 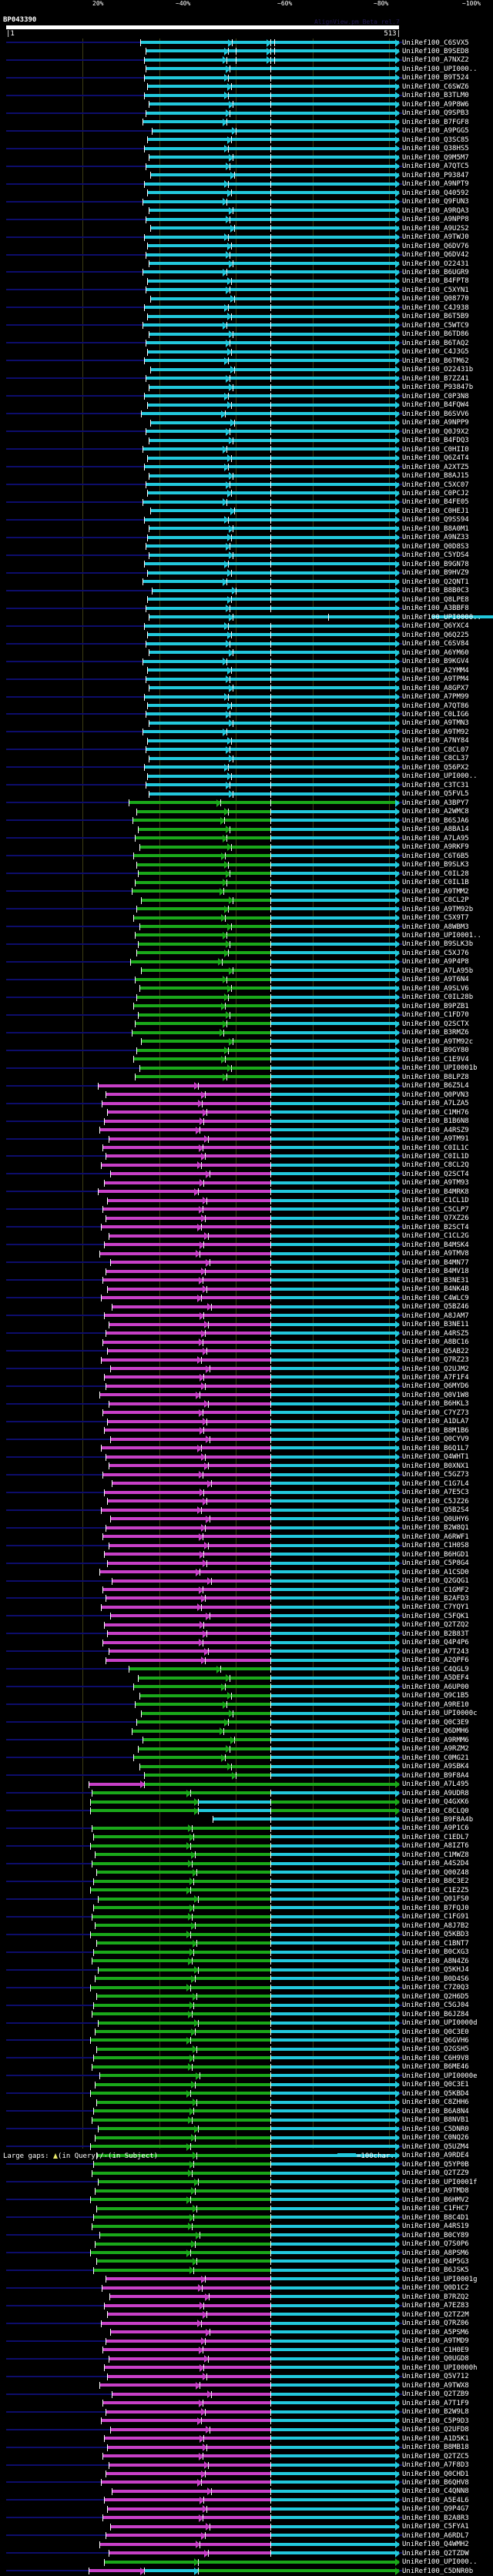 What do you see at coordinates (435, 706) in the screenshot?
I see `hit-accession-label: UniRef100_A7QT86` at bounding box center [435, 706].